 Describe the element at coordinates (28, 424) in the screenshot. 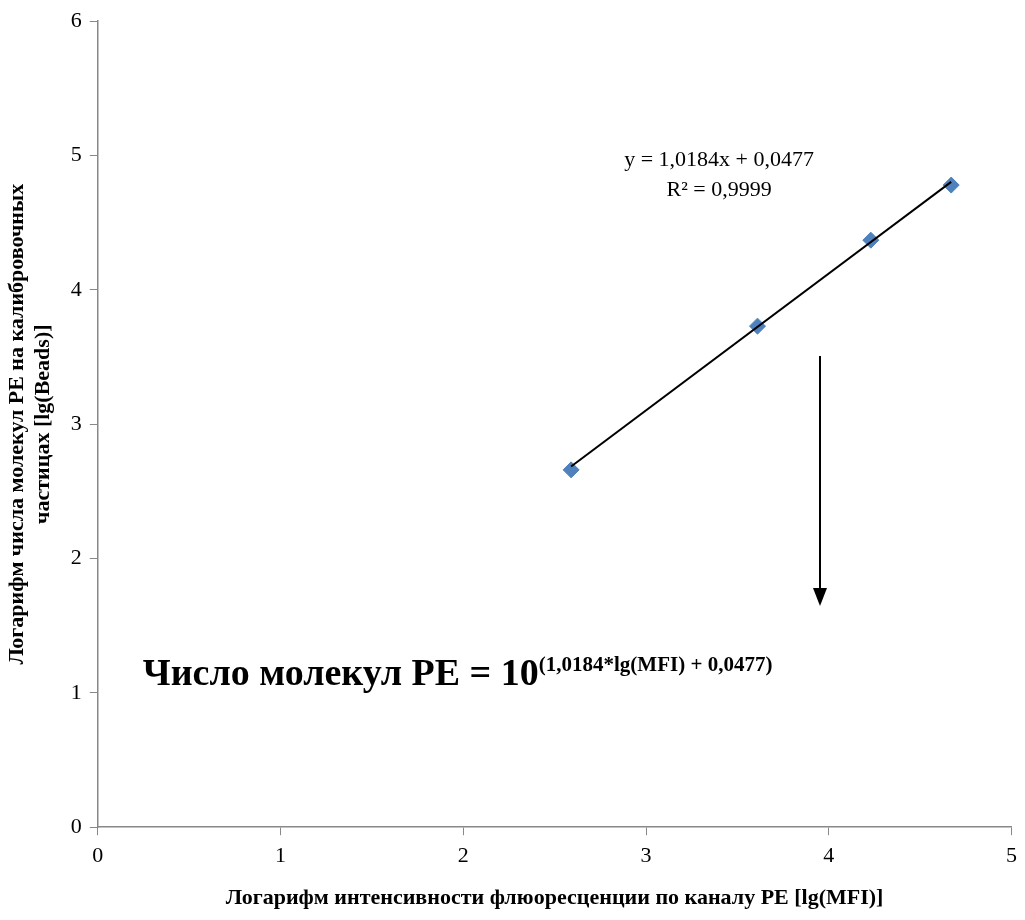

I see `y-axis-title: Логарифм числа молекул PE на калибровочных частицах [lg(Beads)]` at that location.